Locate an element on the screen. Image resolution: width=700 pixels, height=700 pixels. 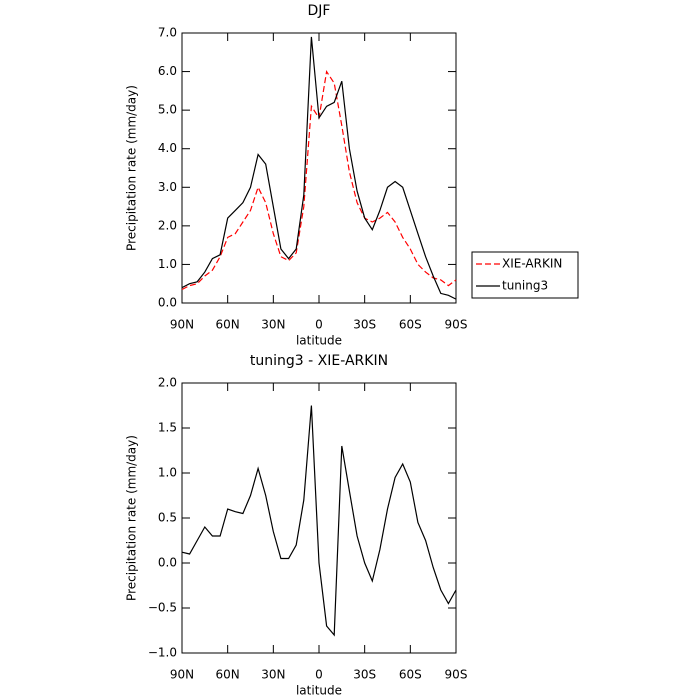
chart-title: DJF is located at coordinates (319, 11).